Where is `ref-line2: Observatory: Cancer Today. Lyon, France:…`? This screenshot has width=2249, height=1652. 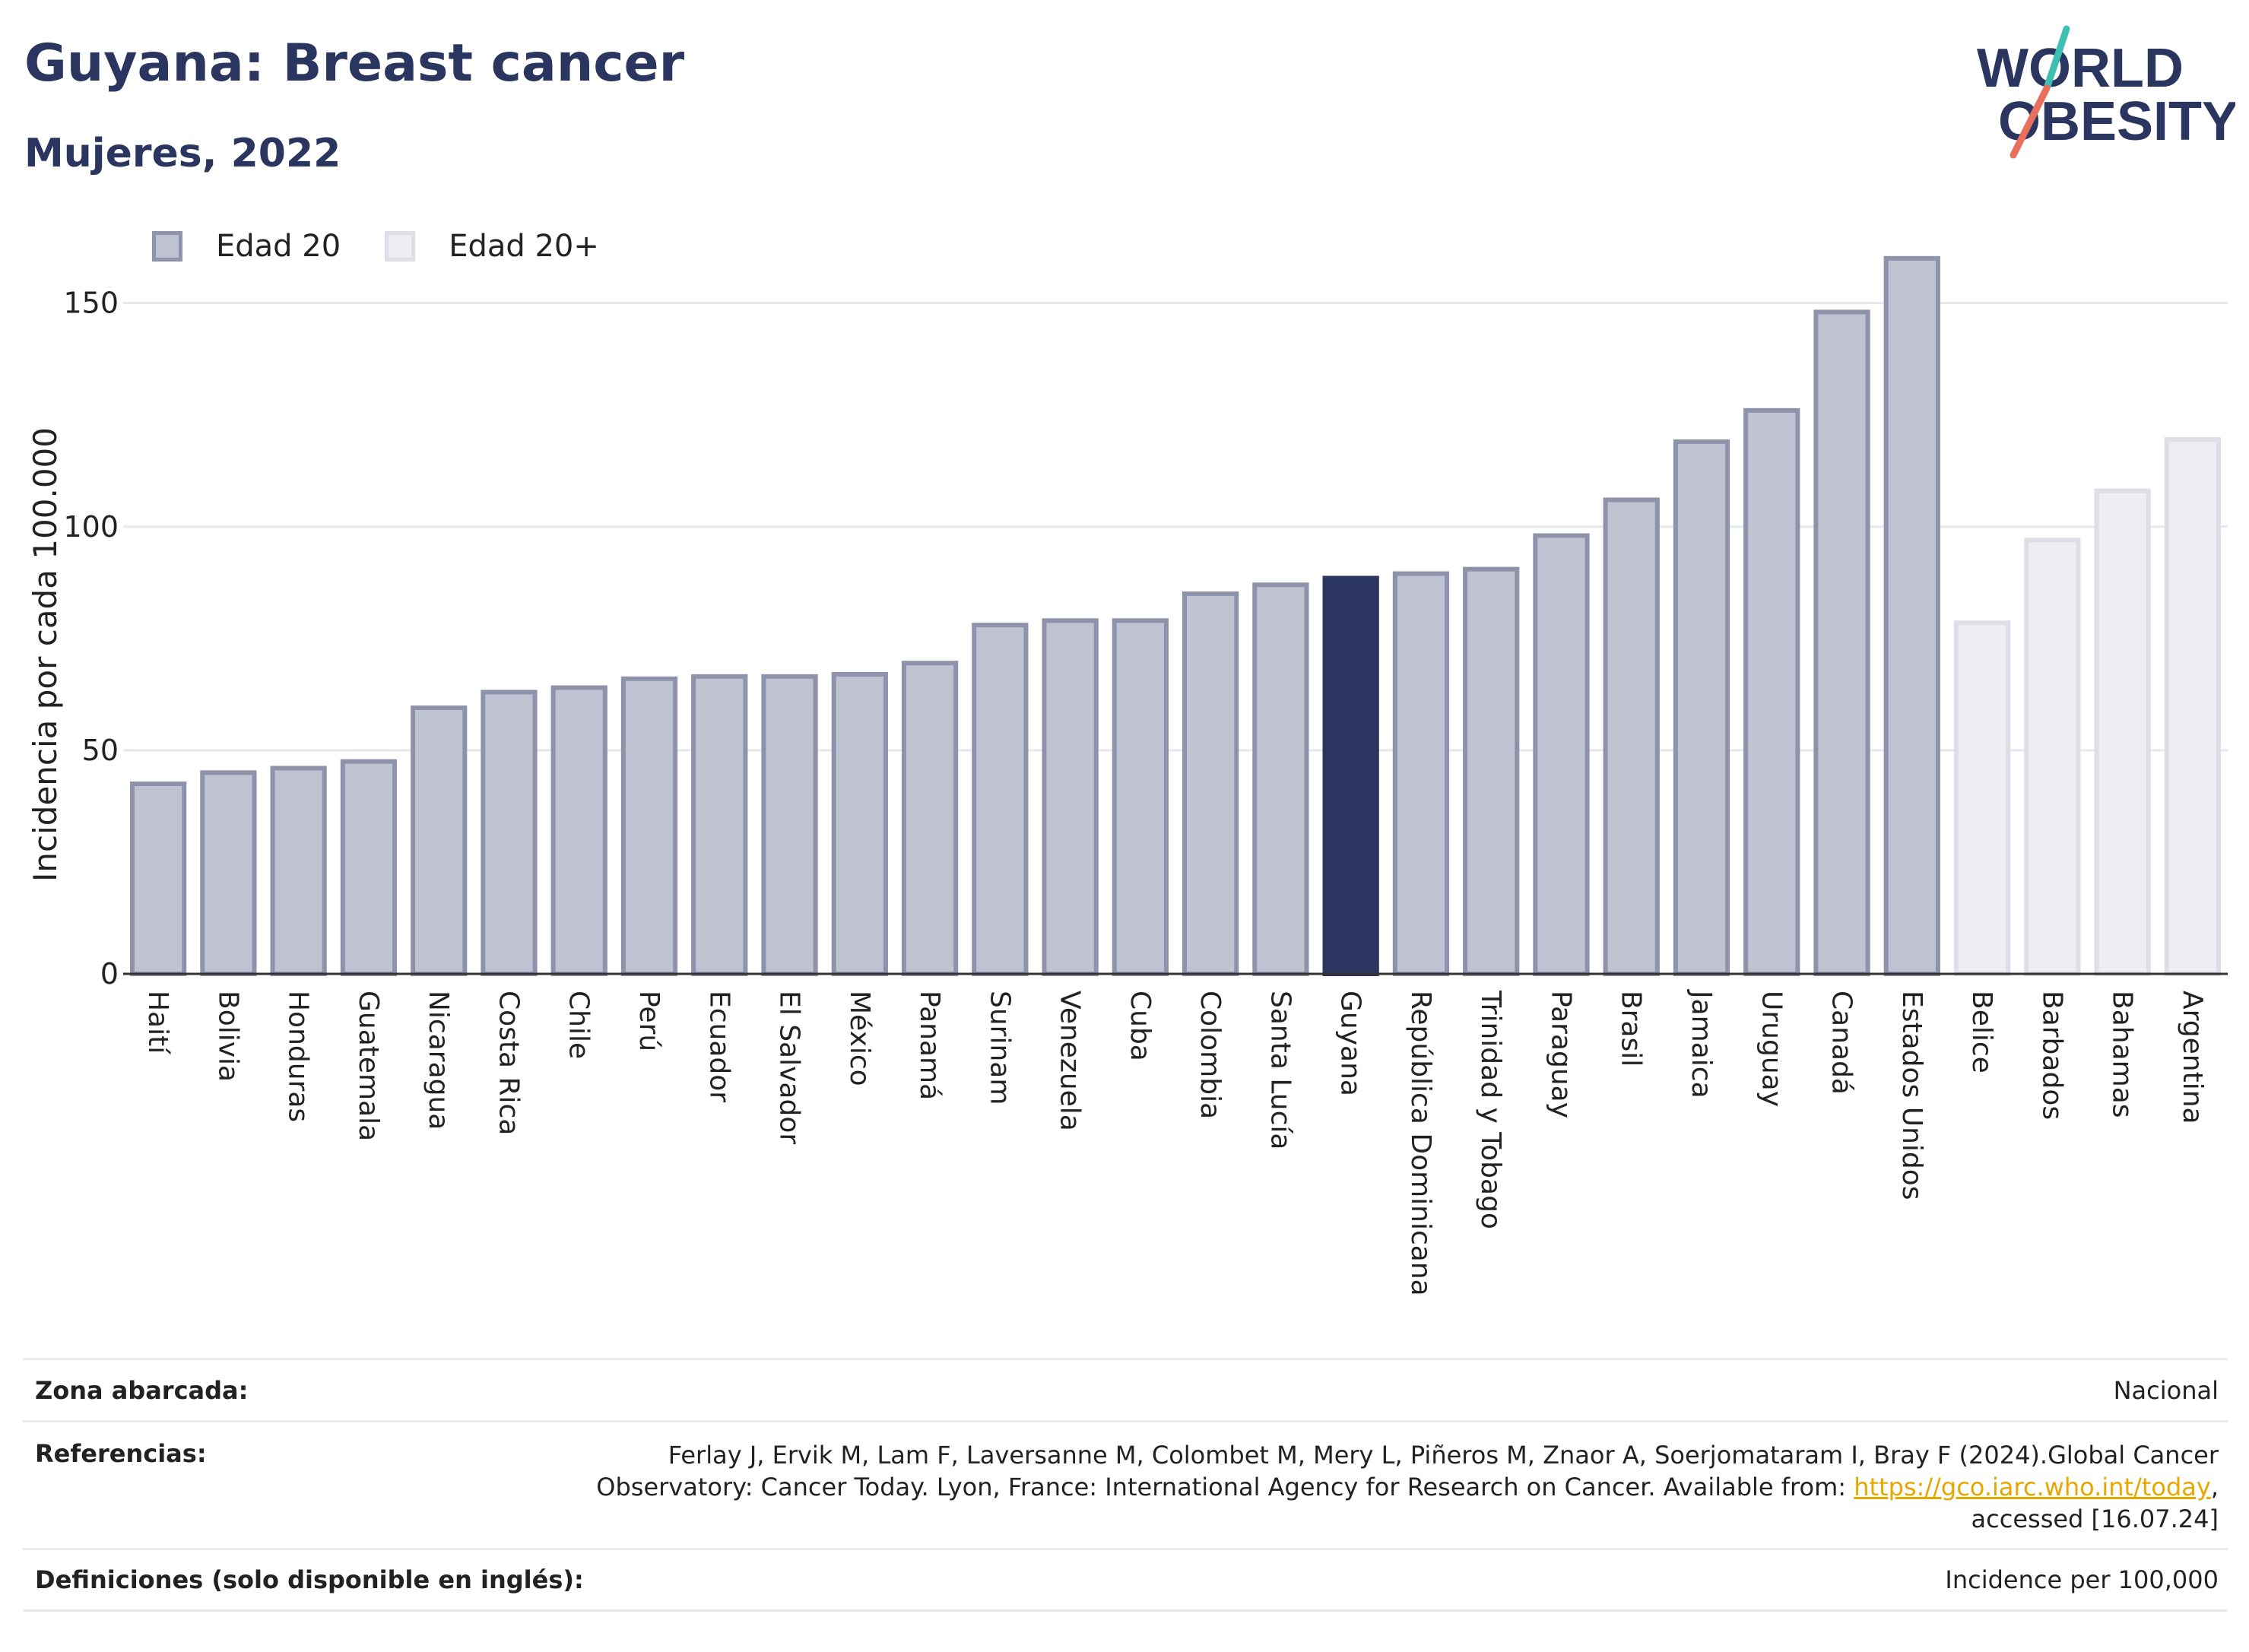 ref-line2: Observatory: Cancer Today. Lyon, France:… is located at coordinates (1407, 1487).